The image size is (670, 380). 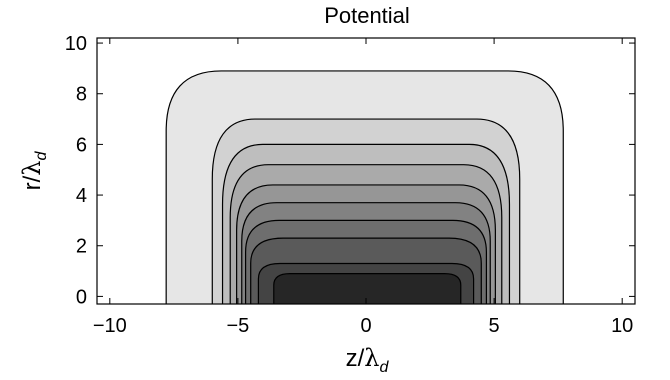 What do you see at coordinates (355, 358) in the screenshot?
I see `x-axis-label-main: z/` at bounding box center [355, 358].